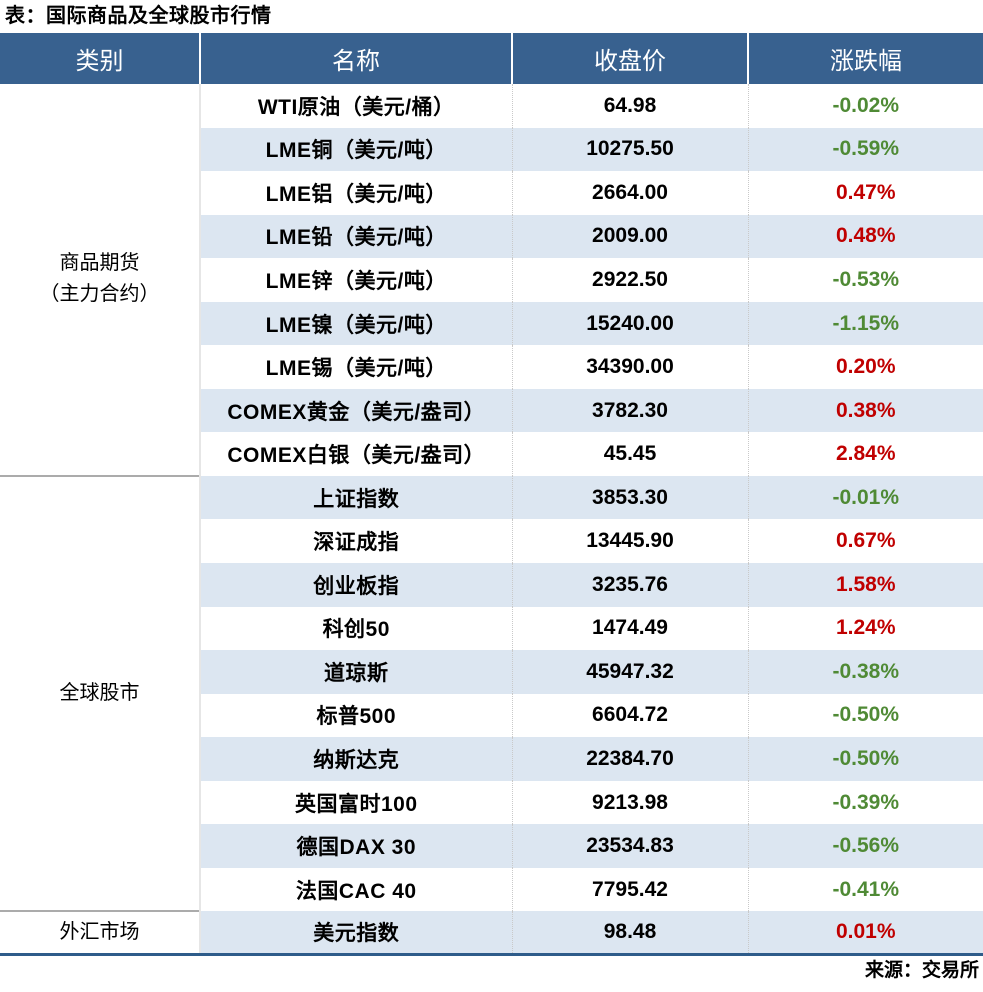 The image size is (983, 992). I want to click on close-price-cell: 7795.42, so click(629, 889).